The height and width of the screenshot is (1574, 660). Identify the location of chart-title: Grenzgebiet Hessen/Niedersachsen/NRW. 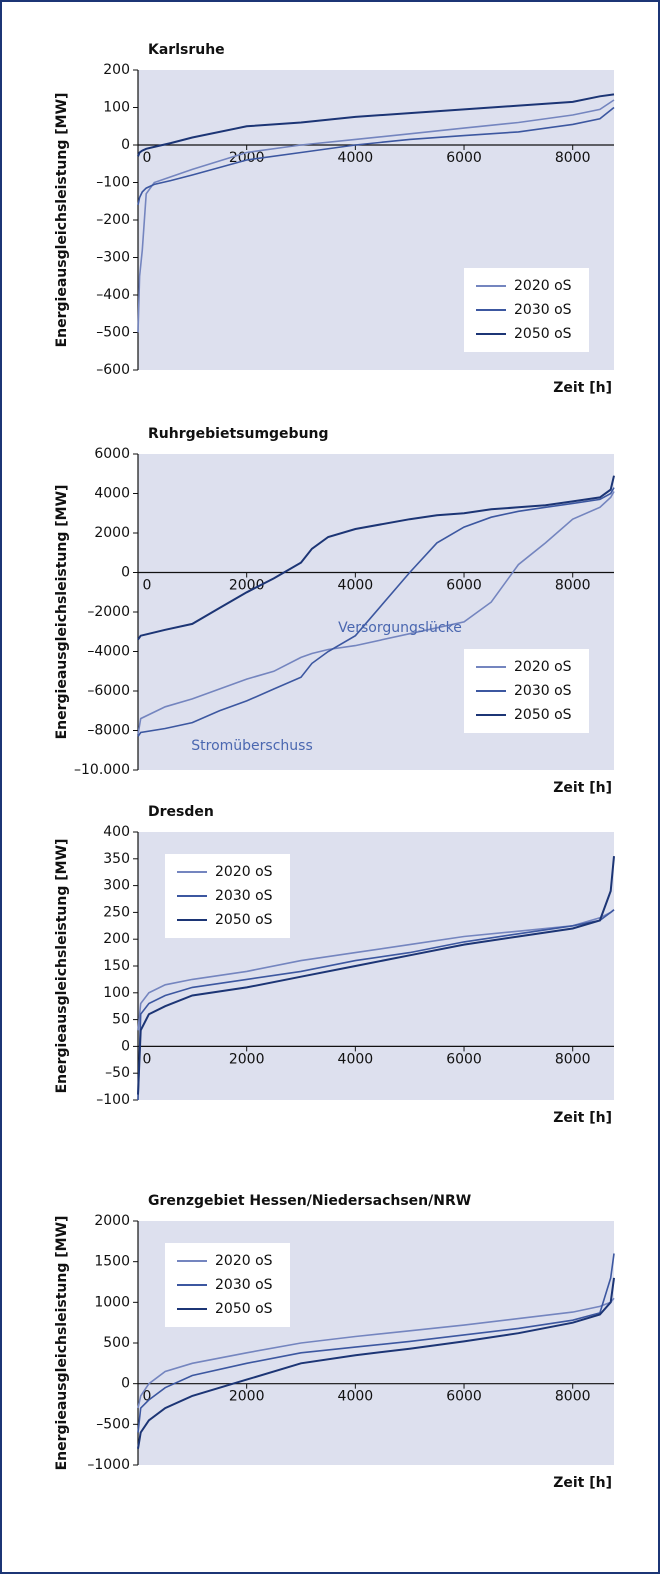
(309, 1201).